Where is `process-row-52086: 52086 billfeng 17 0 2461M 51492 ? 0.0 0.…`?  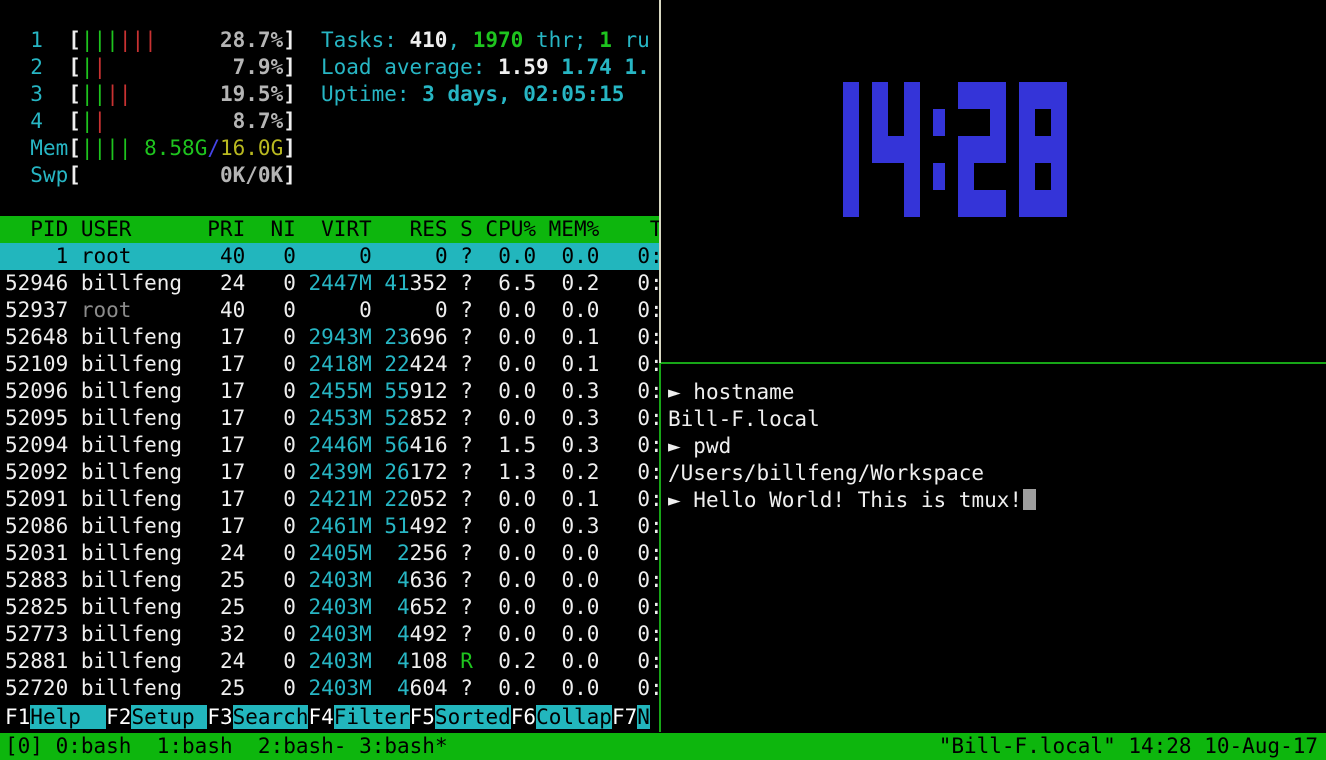
process-row-52086: 52086 billfeng 17 0 2461M 51492 ? 0.0 0.… is located at coordinates (334, 526).